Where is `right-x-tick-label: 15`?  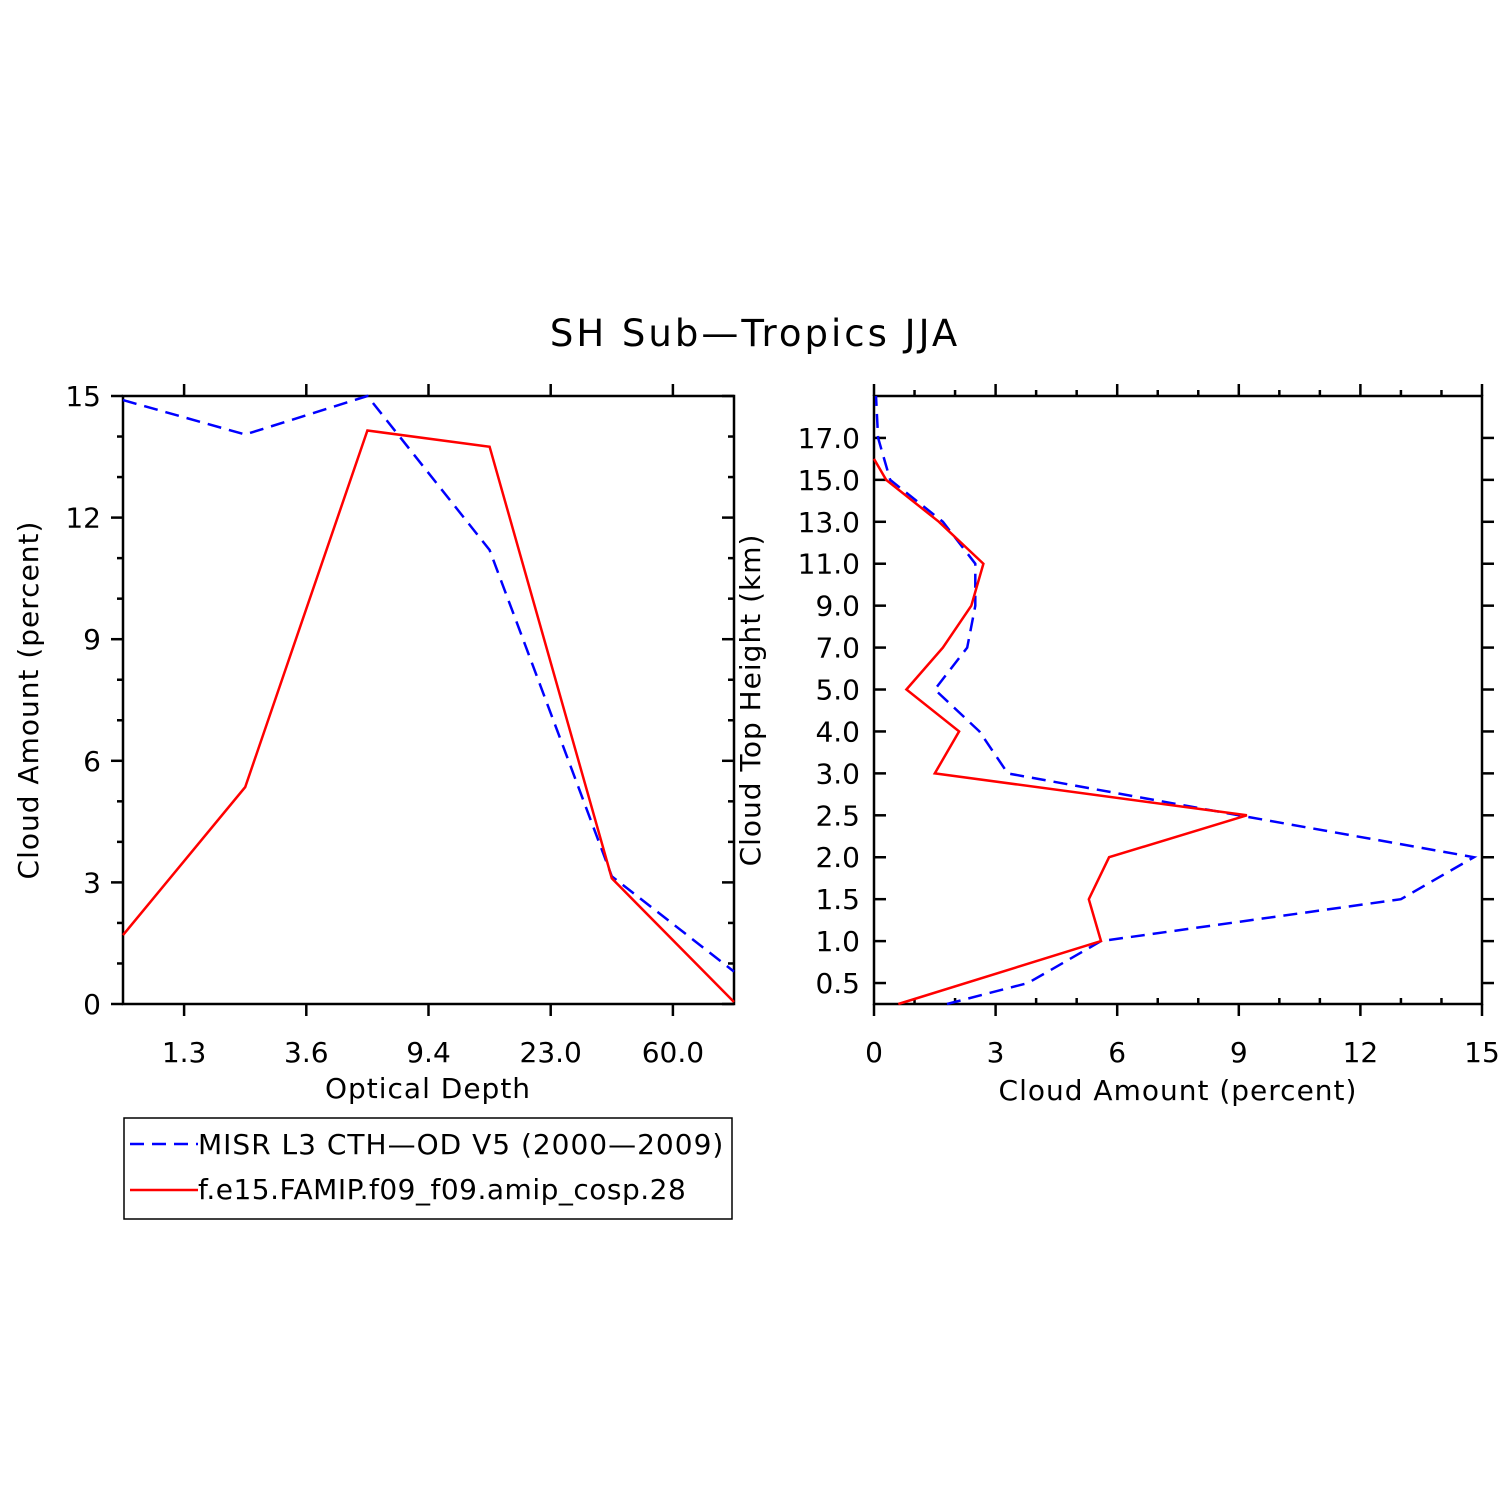 right-x-tick-label: 15 is located at coordinates (1482, 1052).